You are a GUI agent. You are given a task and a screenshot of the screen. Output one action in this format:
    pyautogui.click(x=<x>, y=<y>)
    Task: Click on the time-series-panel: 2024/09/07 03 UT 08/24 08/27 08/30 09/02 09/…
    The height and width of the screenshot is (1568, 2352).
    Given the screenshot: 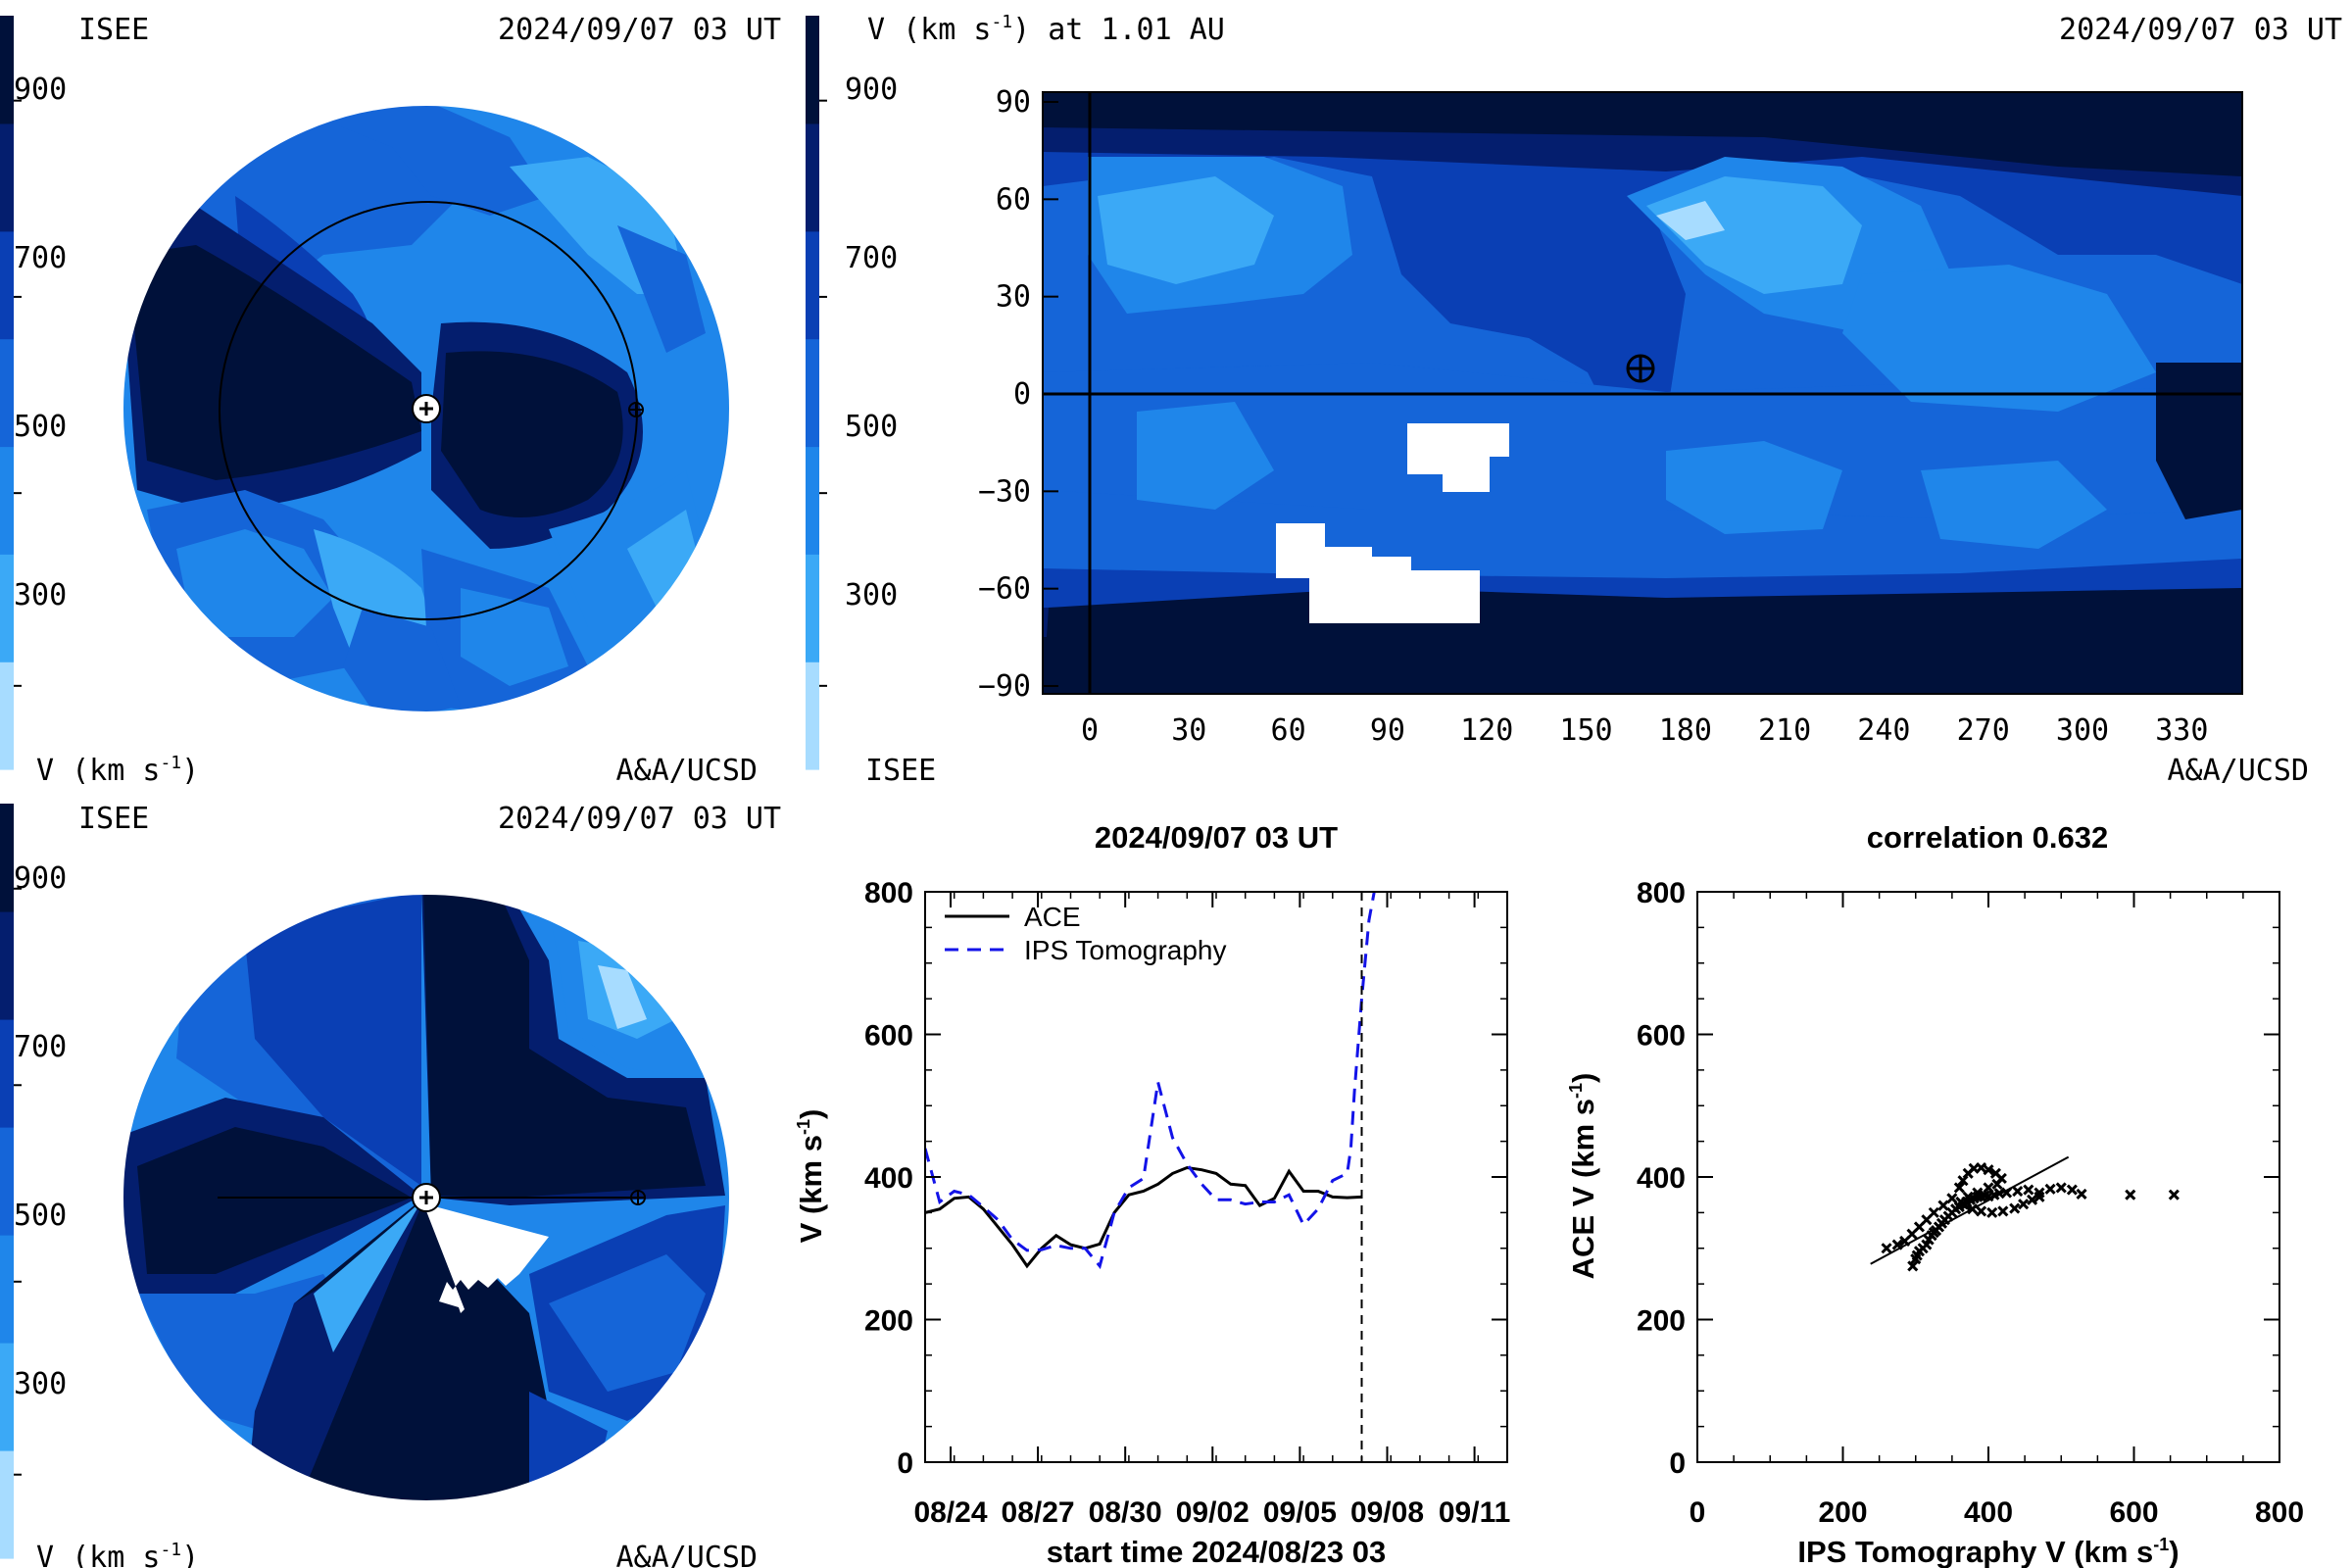 What is the action you would take?
    pyautogui.click(x=1152, y=1194)
    